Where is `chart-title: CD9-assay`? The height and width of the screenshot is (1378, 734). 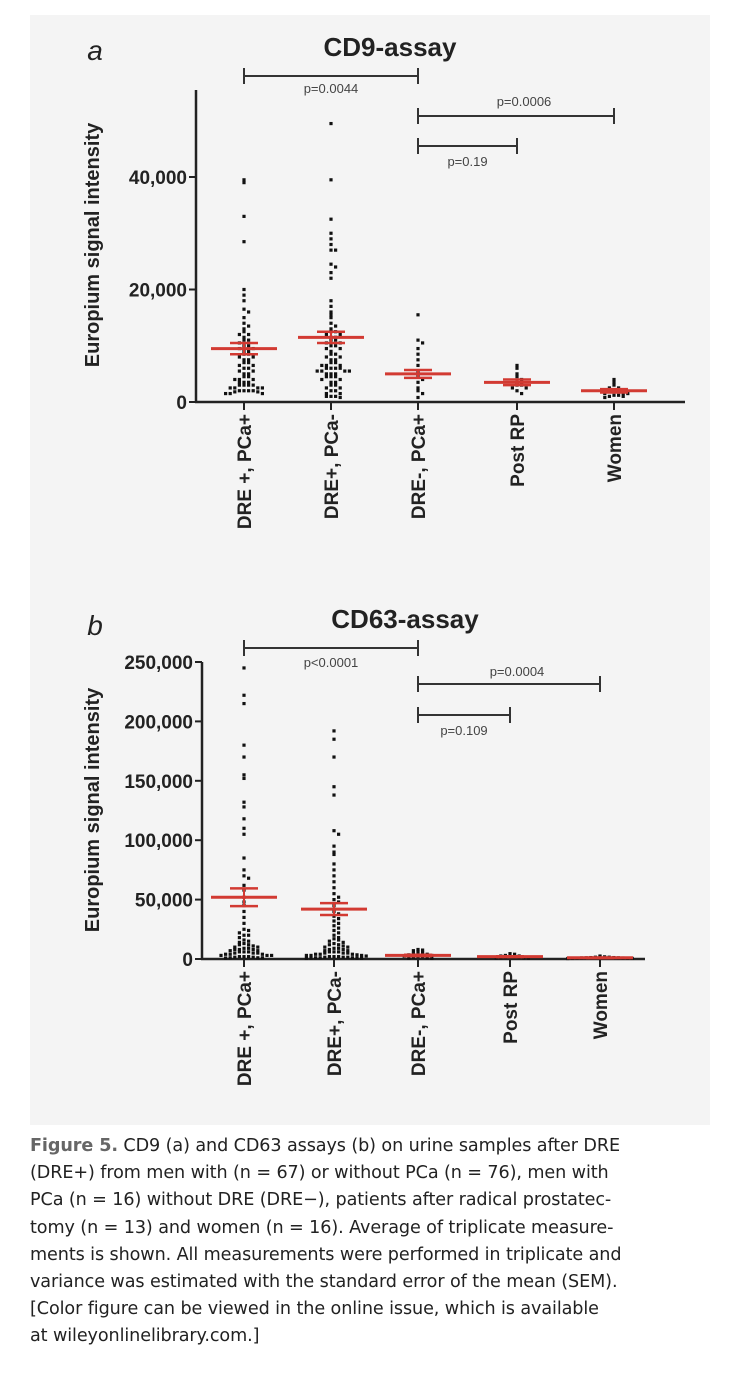
chart-title: CD9-assay is located at coordinates (391, 47).